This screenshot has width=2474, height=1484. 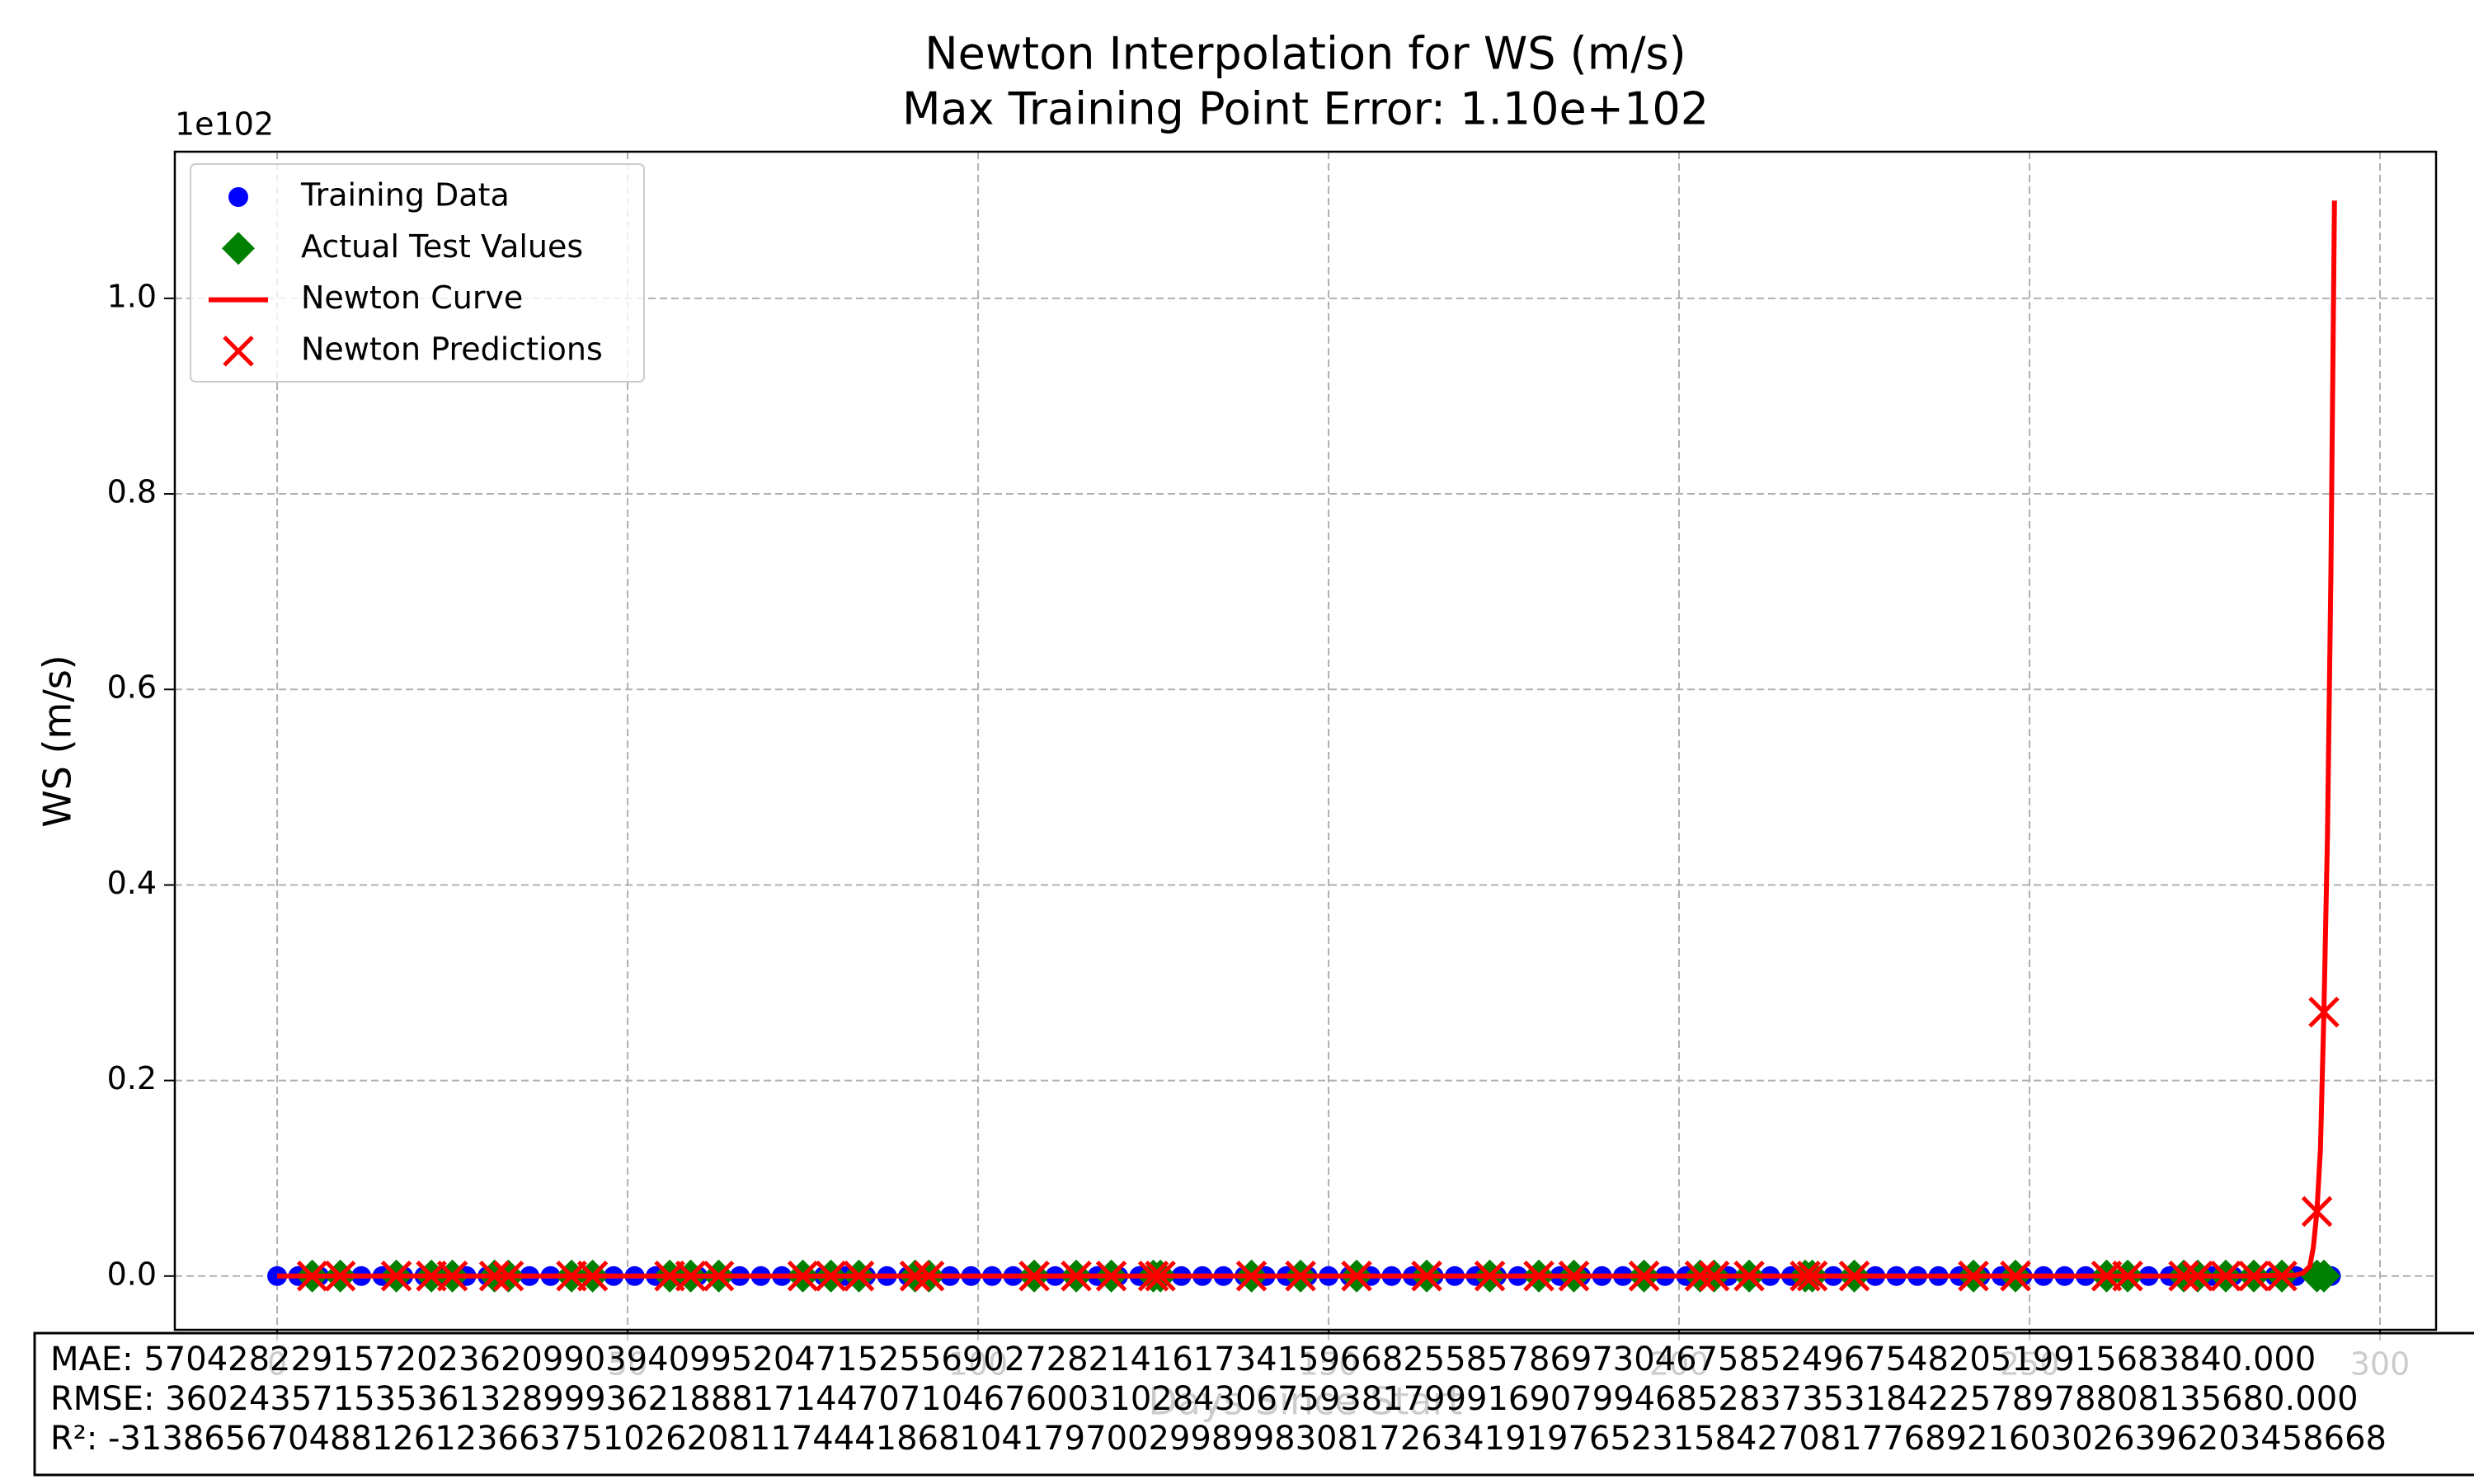 I want to click on chart-title: Newton Interpolation for WS (m/s), so click(x=1305, y=54).